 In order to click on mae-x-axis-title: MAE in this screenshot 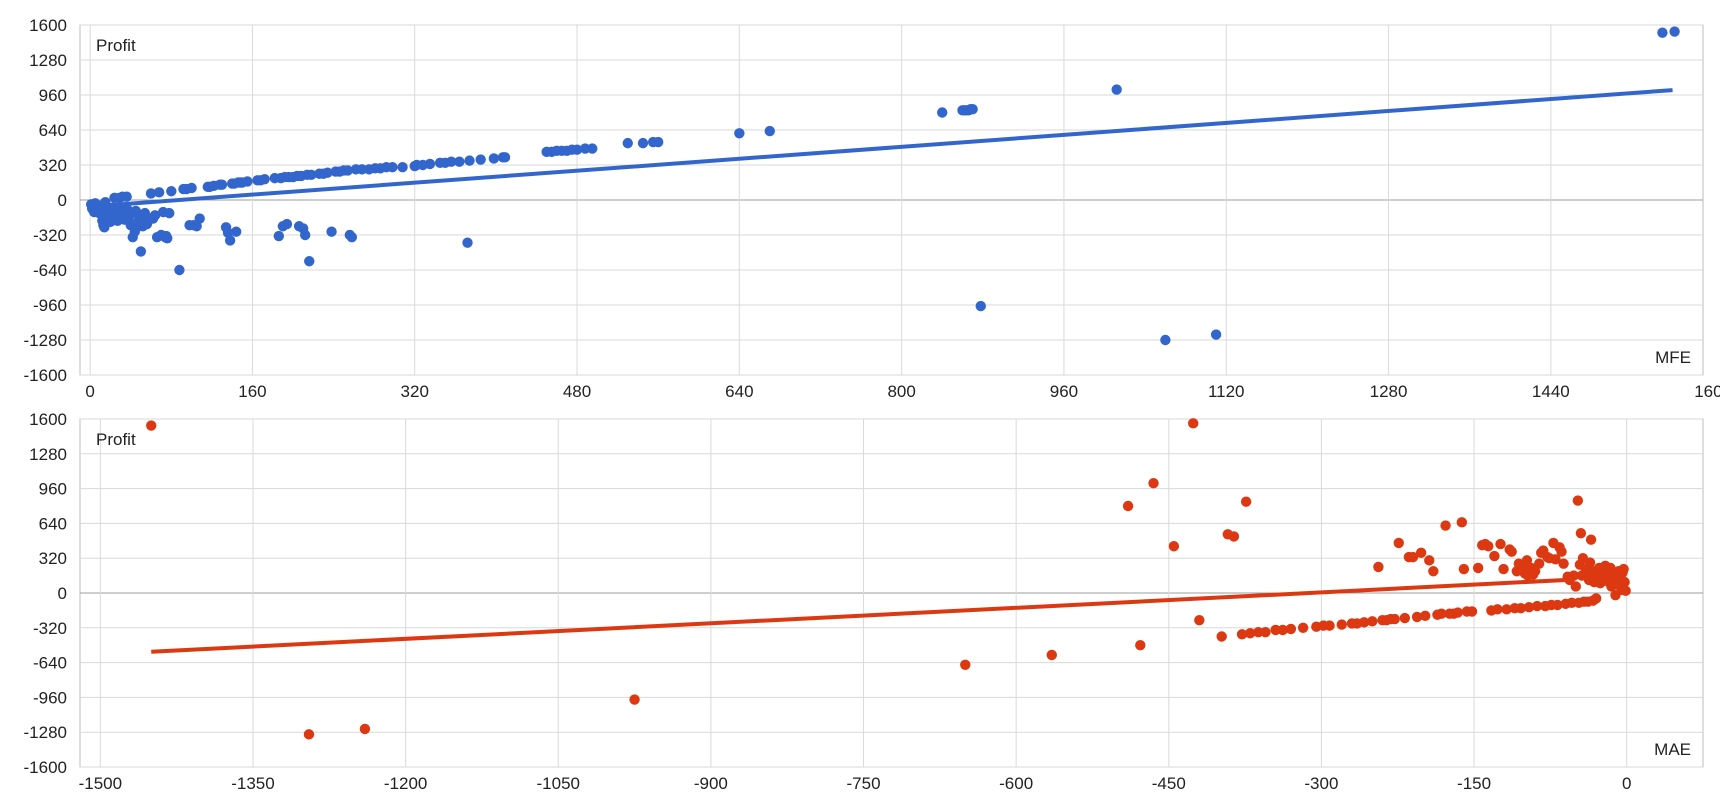, I will do `click(1672, 749)`.